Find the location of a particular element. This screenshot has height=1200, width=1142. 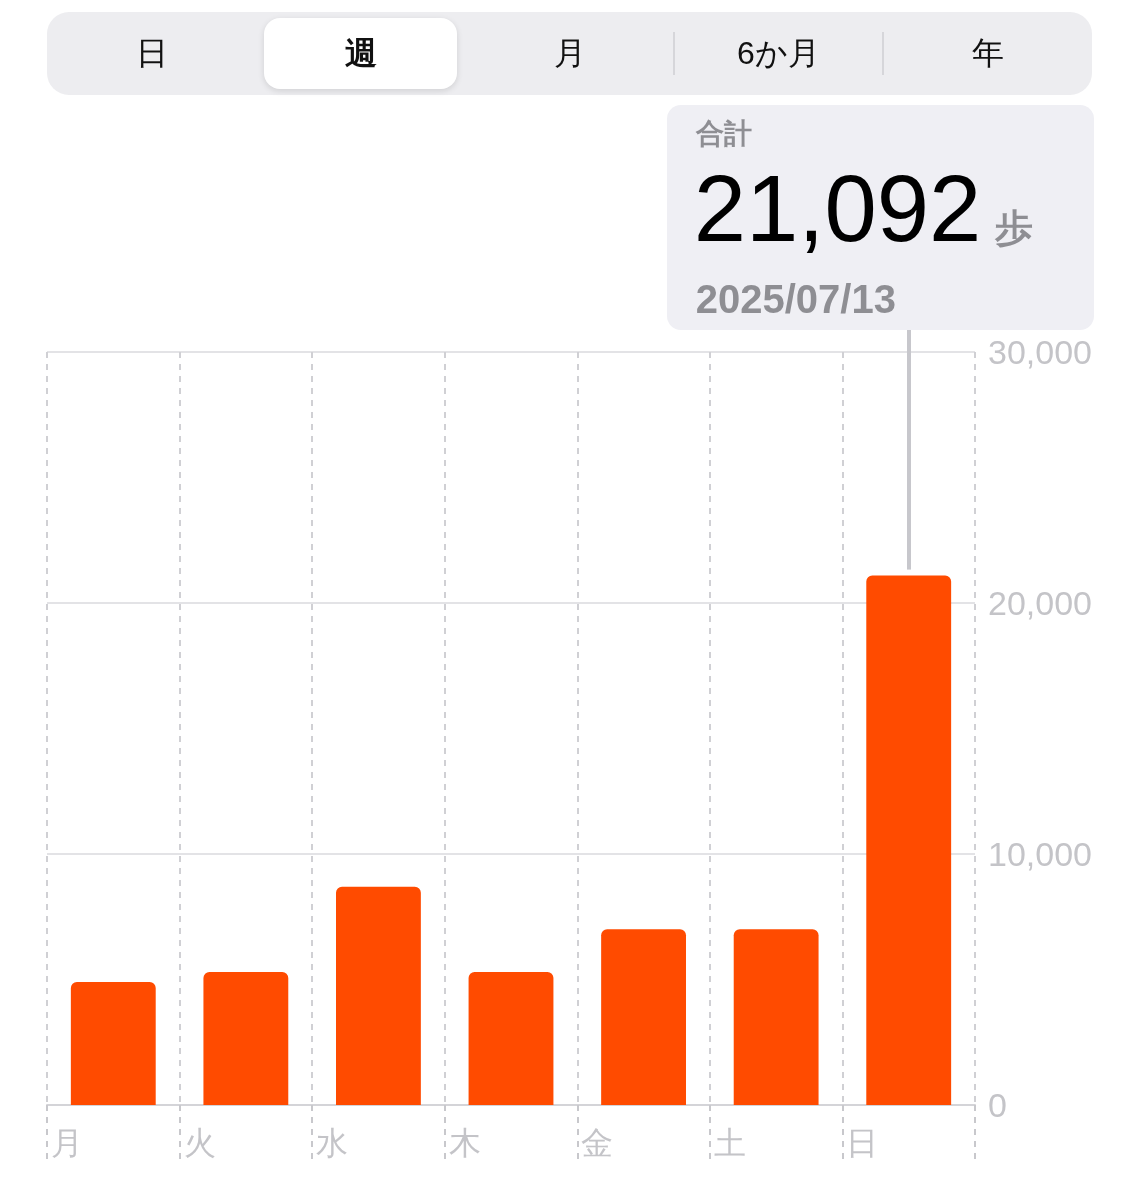

segmented-control: 日 週 月 6か月 年 is located at coordinates (569, 53).